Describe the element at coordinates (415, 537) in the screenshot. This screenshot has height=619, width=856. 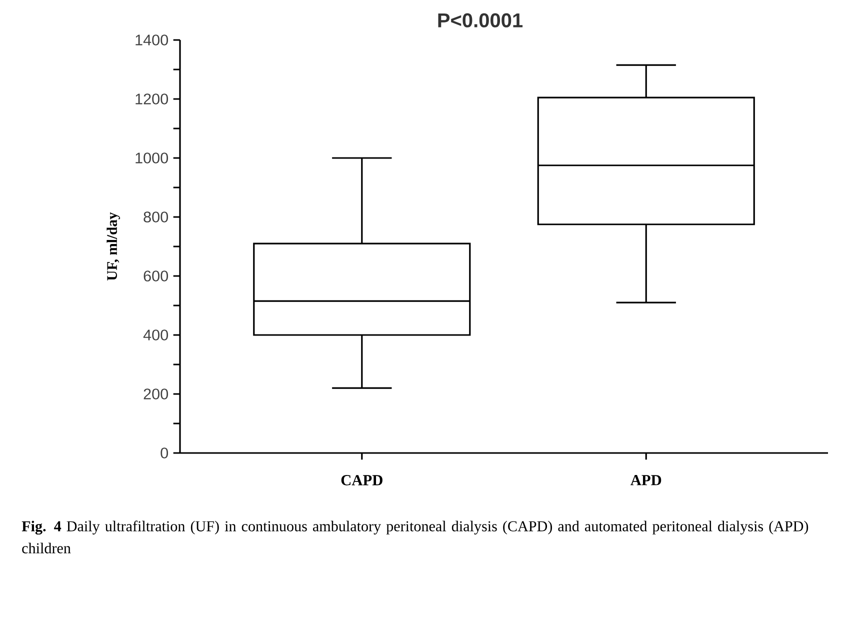
I see `text: Fig. 4 Daily ultrafiltration (UF) in continuous ambulatory peritoneal dialysis (CAPD) and automated peritoneal dialysis (APD) children` at that location.